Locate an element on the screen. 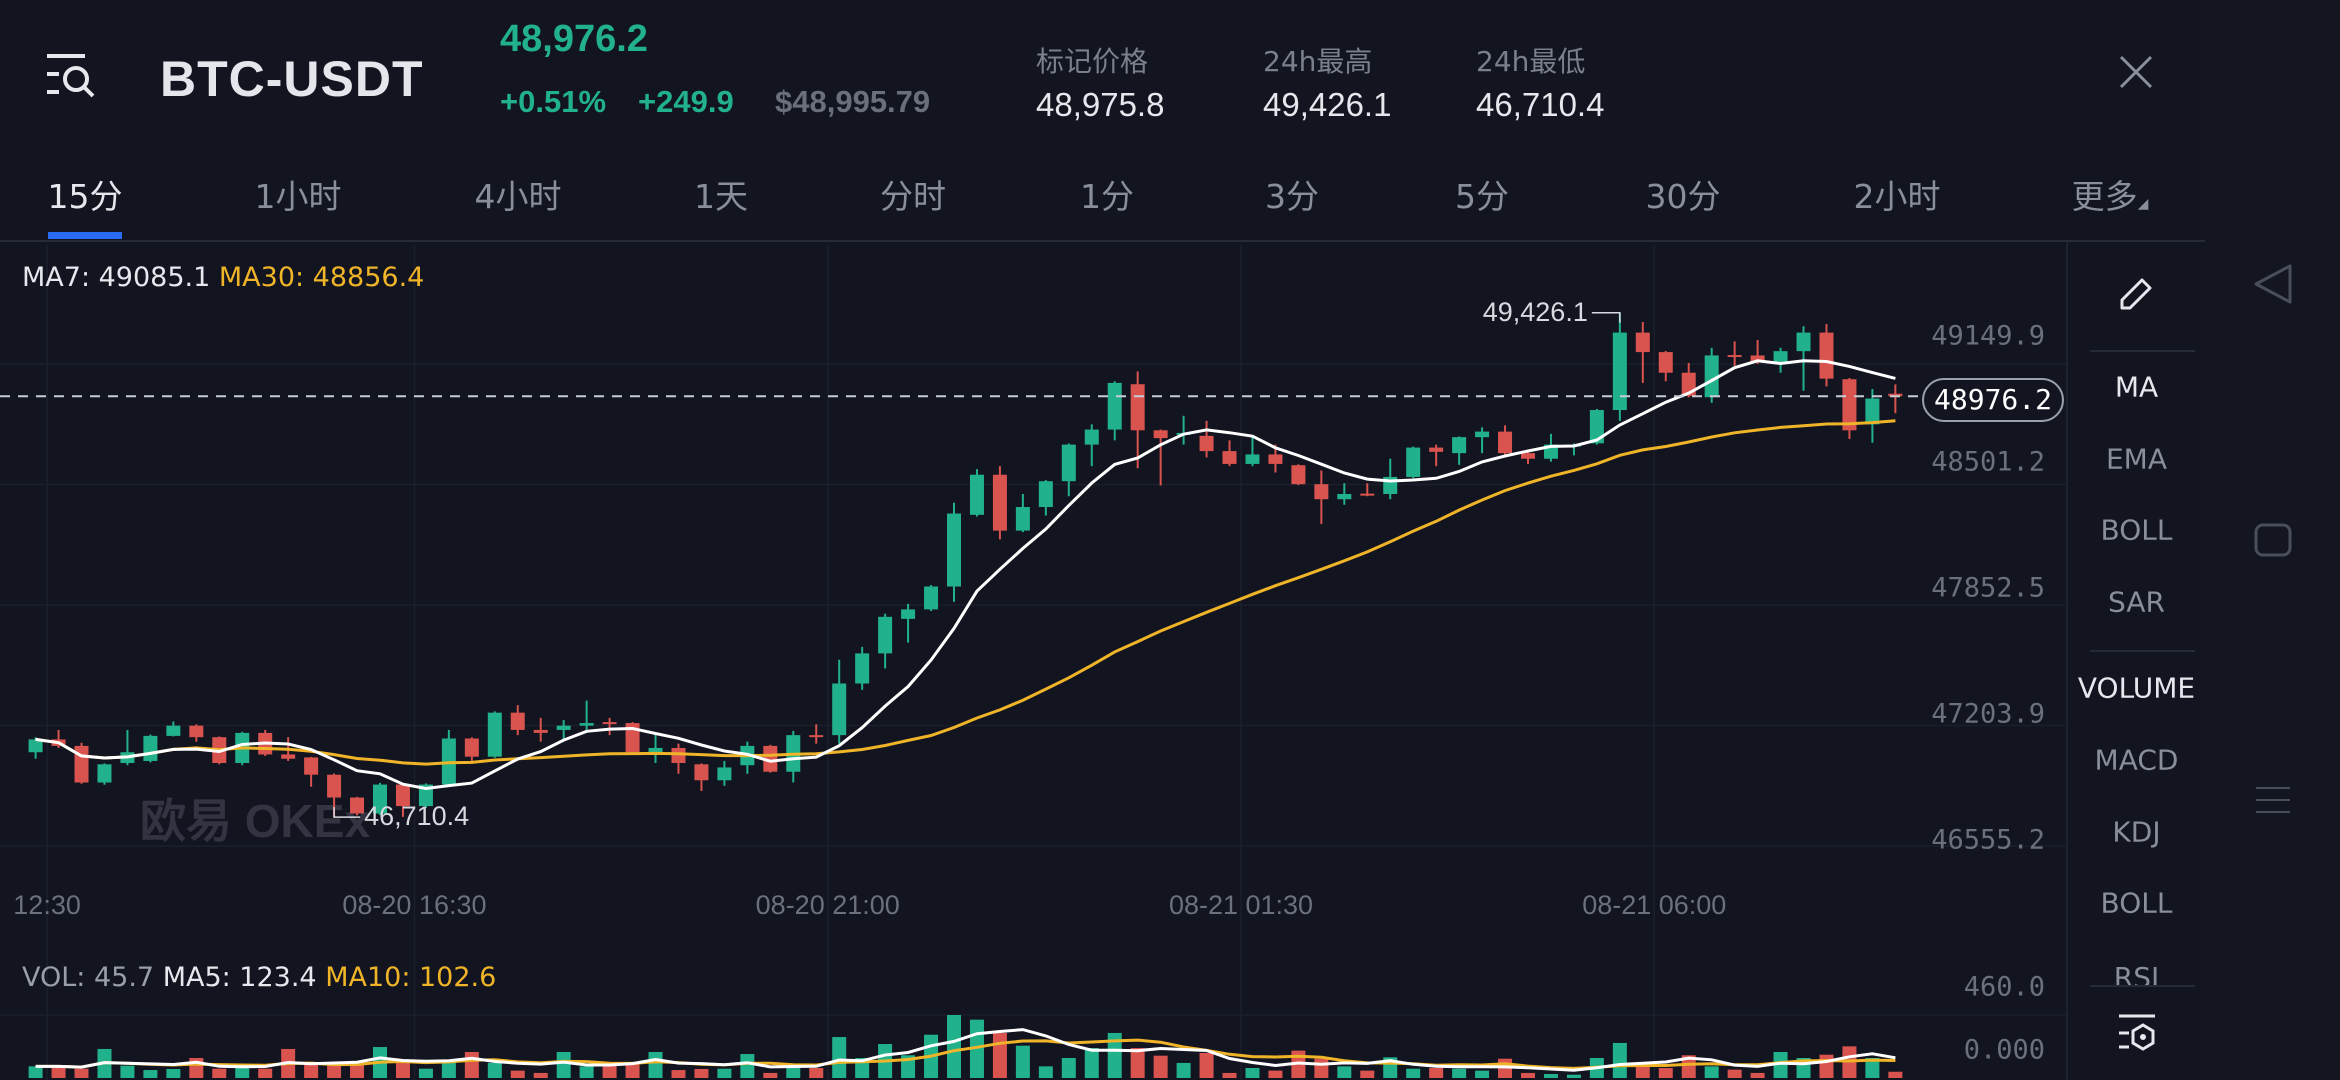 The width and height of the screenshot is (2340, 1080). high-24h-label: 24h最高 is located at coordinates (1318, 61).